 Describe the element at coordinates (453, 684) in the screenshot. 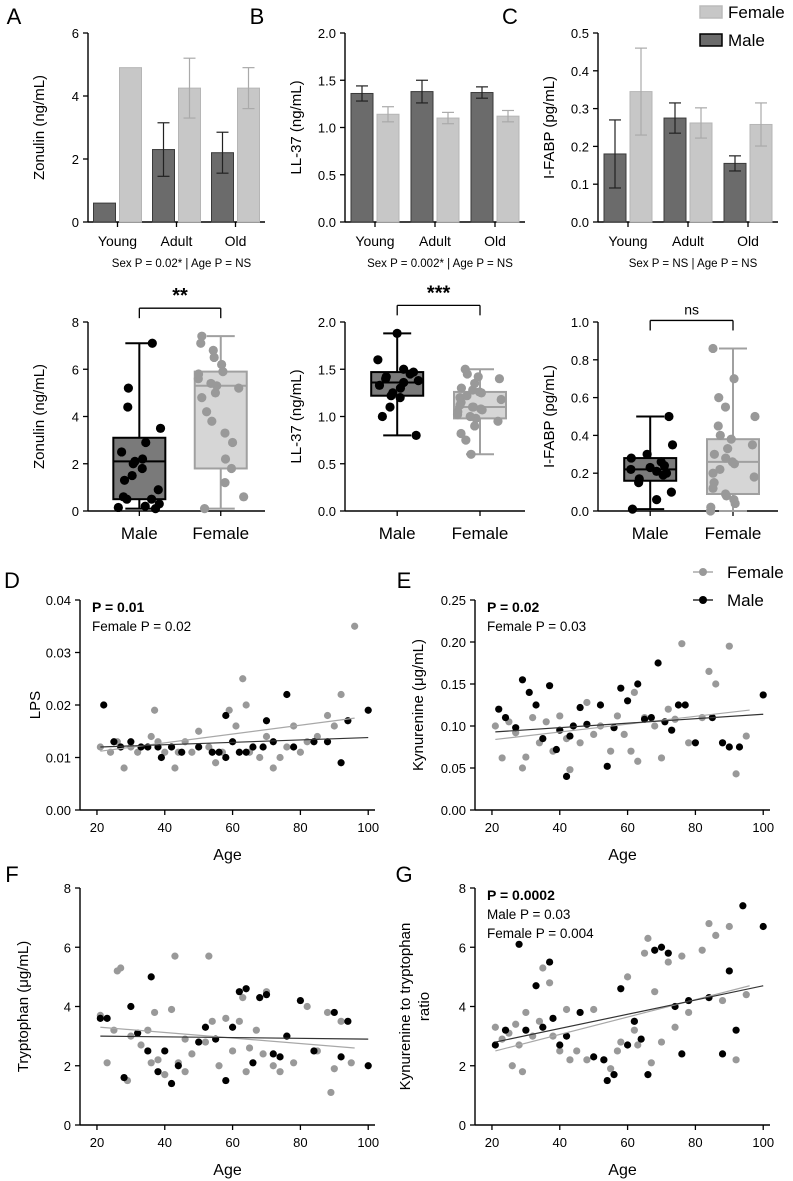

I see `y-tick-label-E: 0.15` at that location.